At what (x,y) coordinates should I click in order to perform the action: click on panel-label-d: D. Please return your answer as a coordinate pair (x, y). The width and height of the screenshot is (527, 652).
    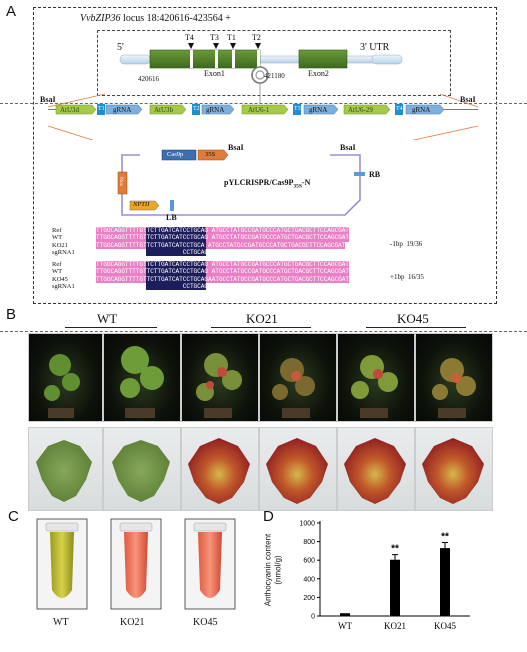
    Looking at the image, I should click on (268, 516).